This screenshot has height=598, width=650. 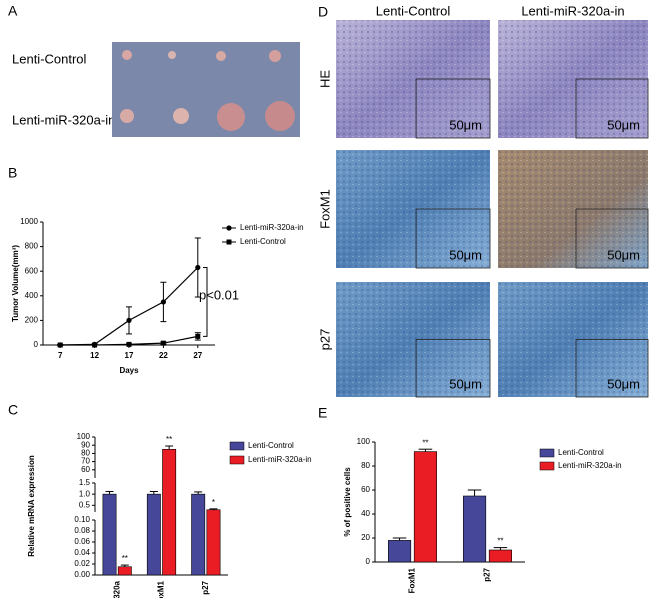 I want to click on annotation: p<0.01, so click(x=219, y=294).